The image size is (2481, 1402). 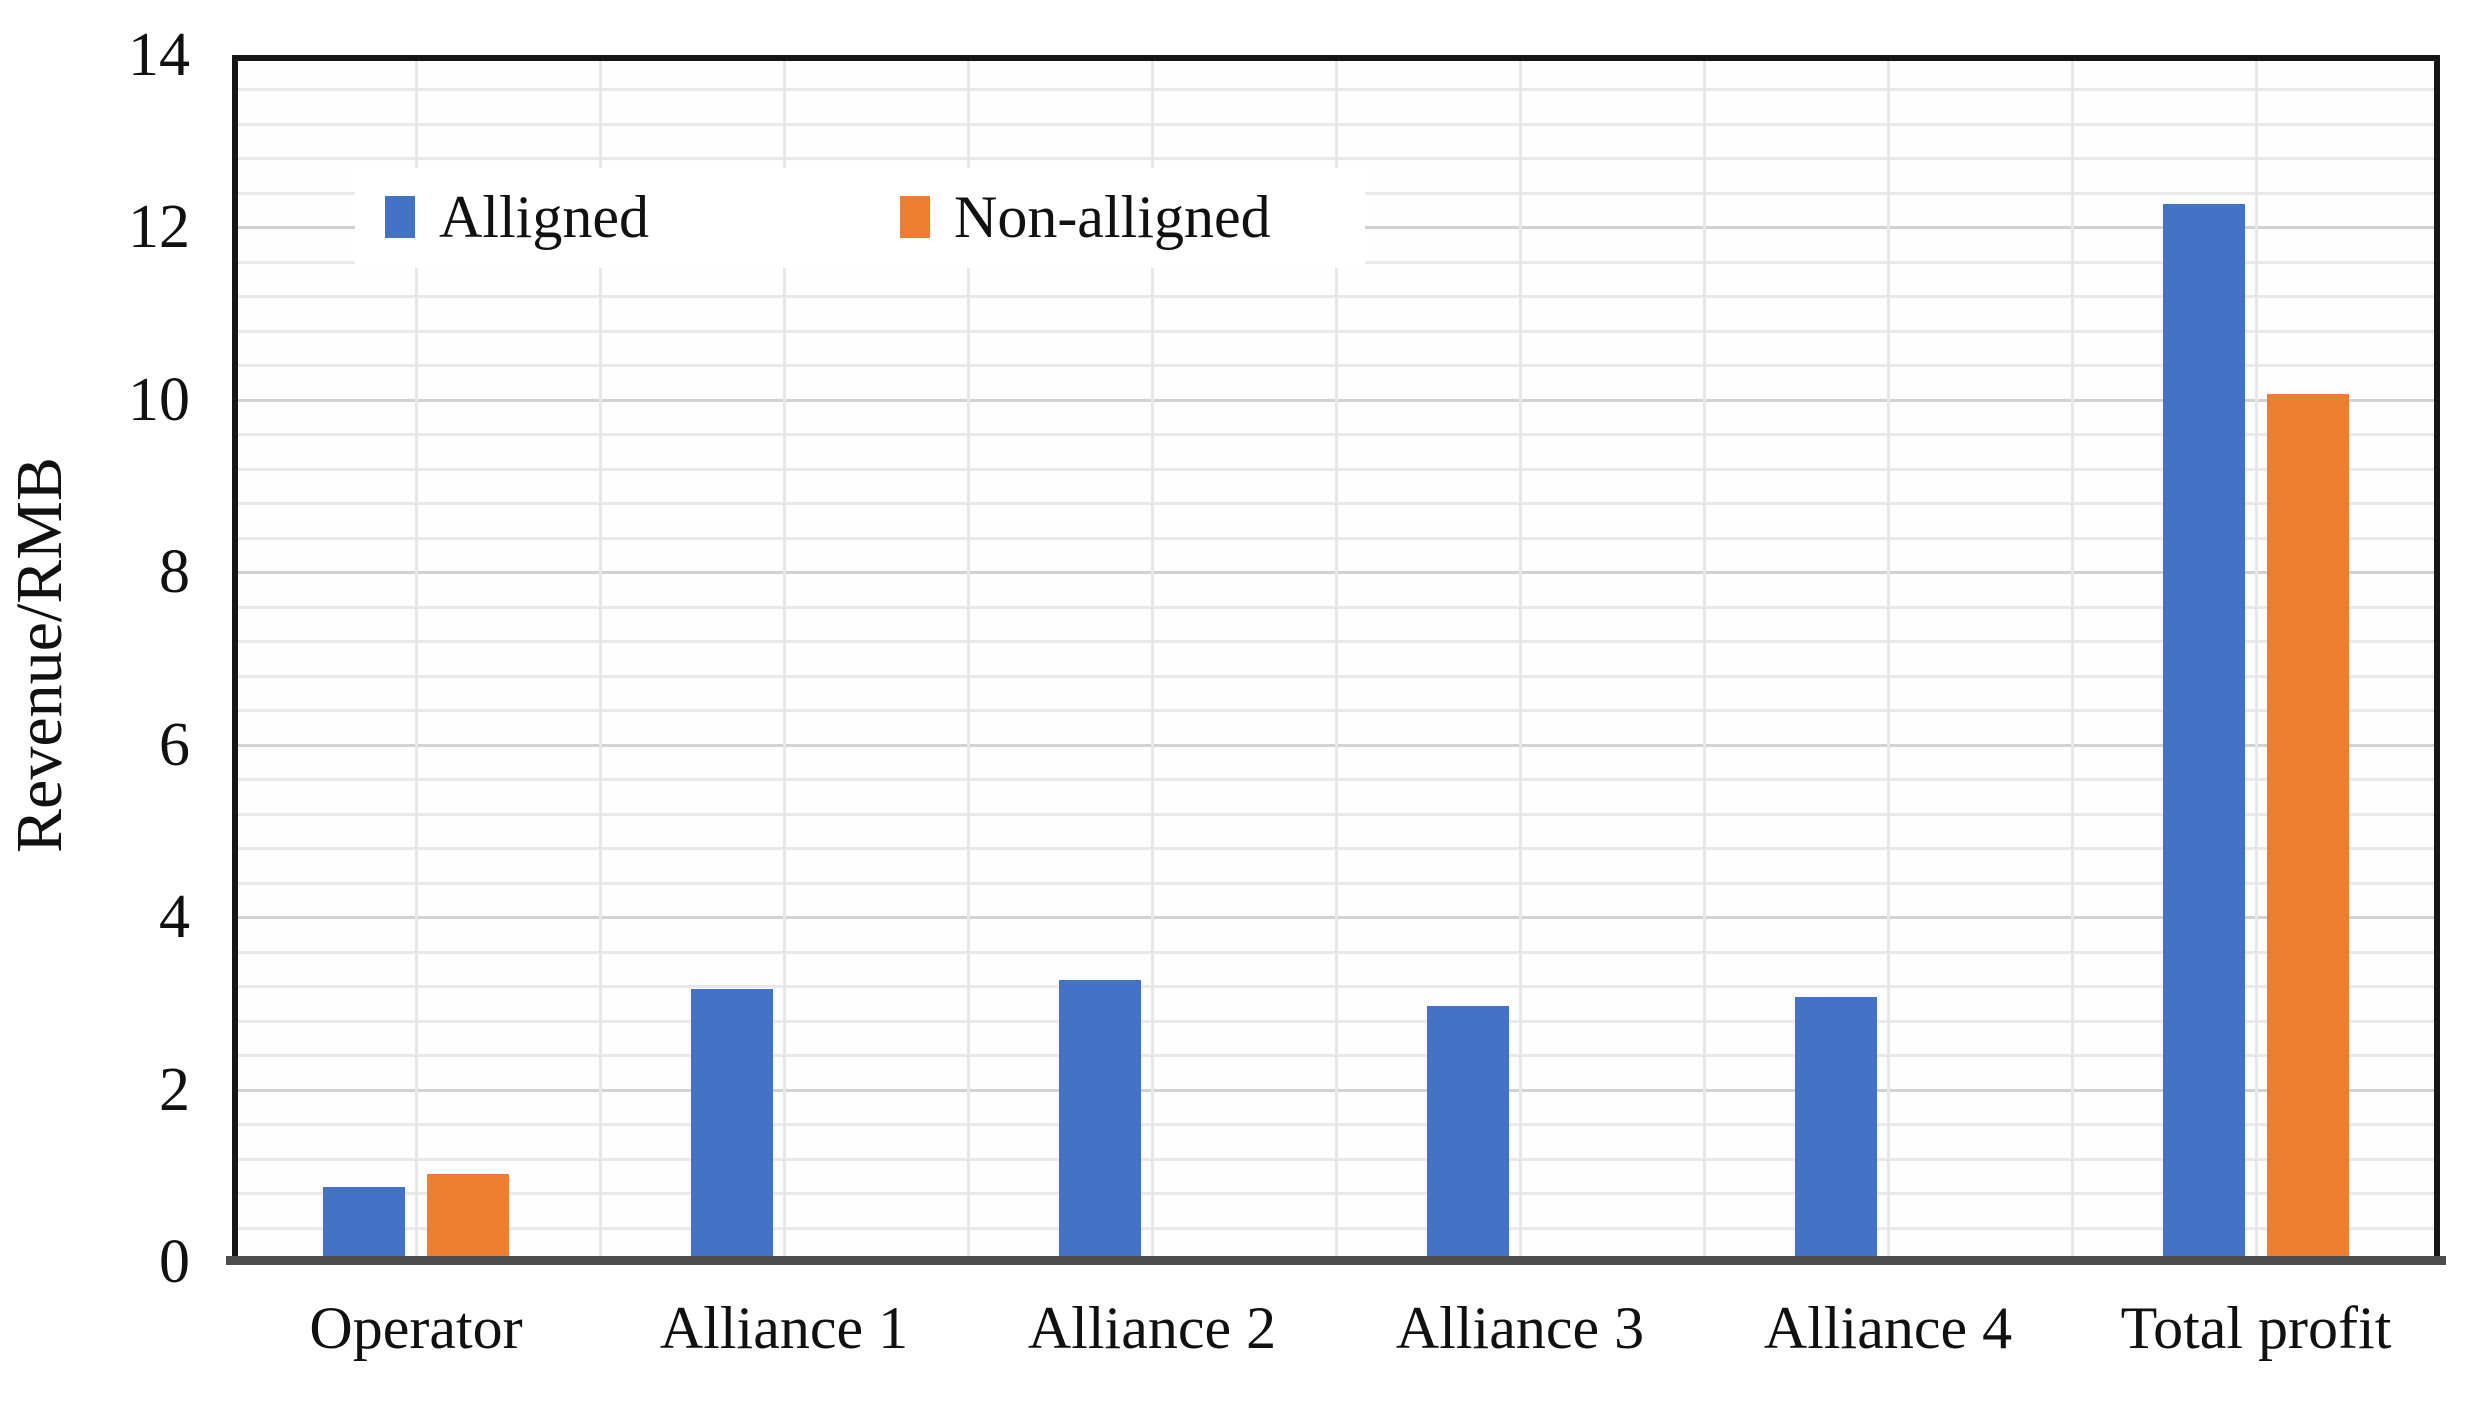 I want to click on legend-background, so click(x=860, y=218).